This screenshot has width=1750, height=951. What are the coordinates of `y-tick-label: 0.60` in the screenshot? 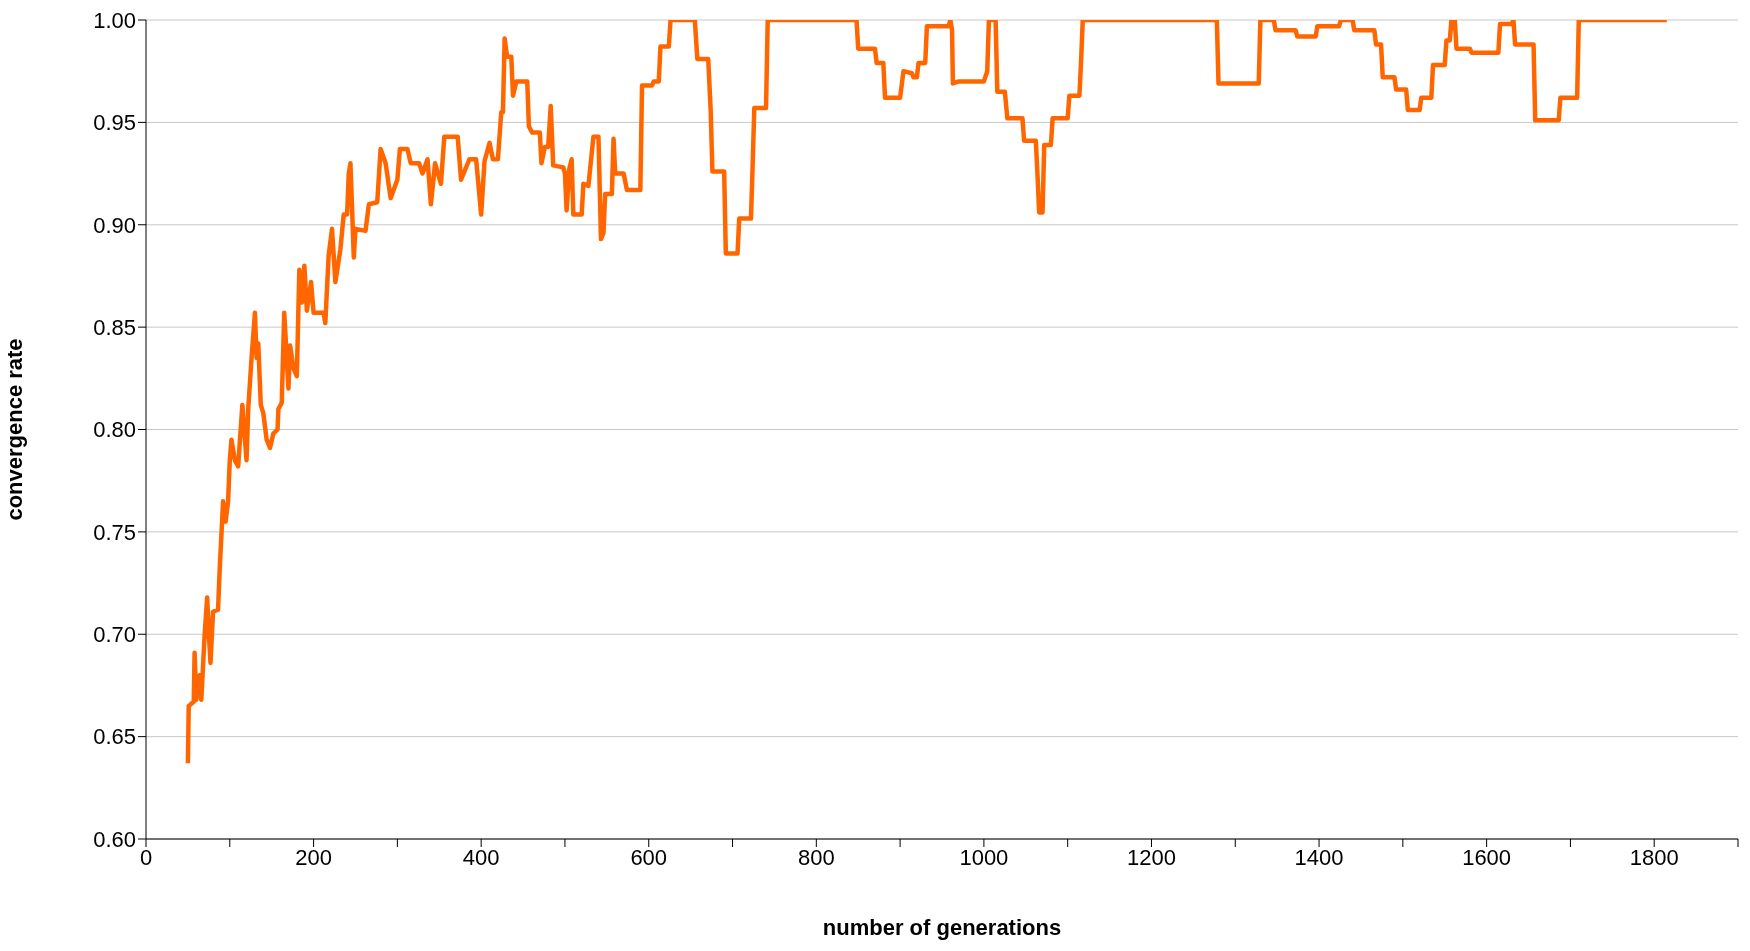 It's located at (114, 839).